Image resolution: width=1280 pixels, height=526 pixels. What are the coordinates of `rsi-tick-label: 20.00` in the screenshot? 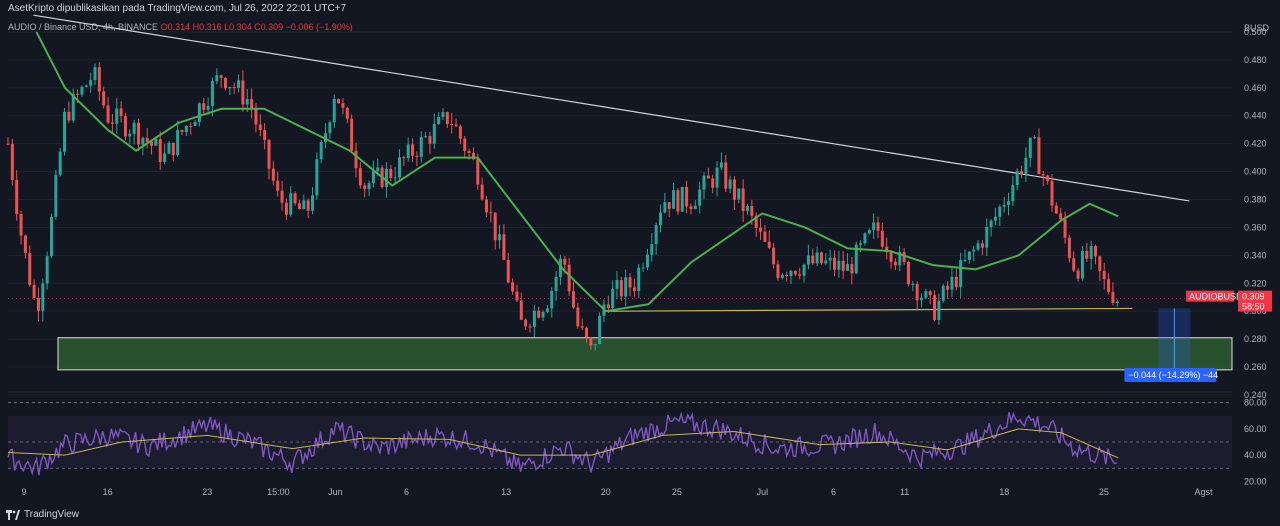 It's located at (1255, 481).